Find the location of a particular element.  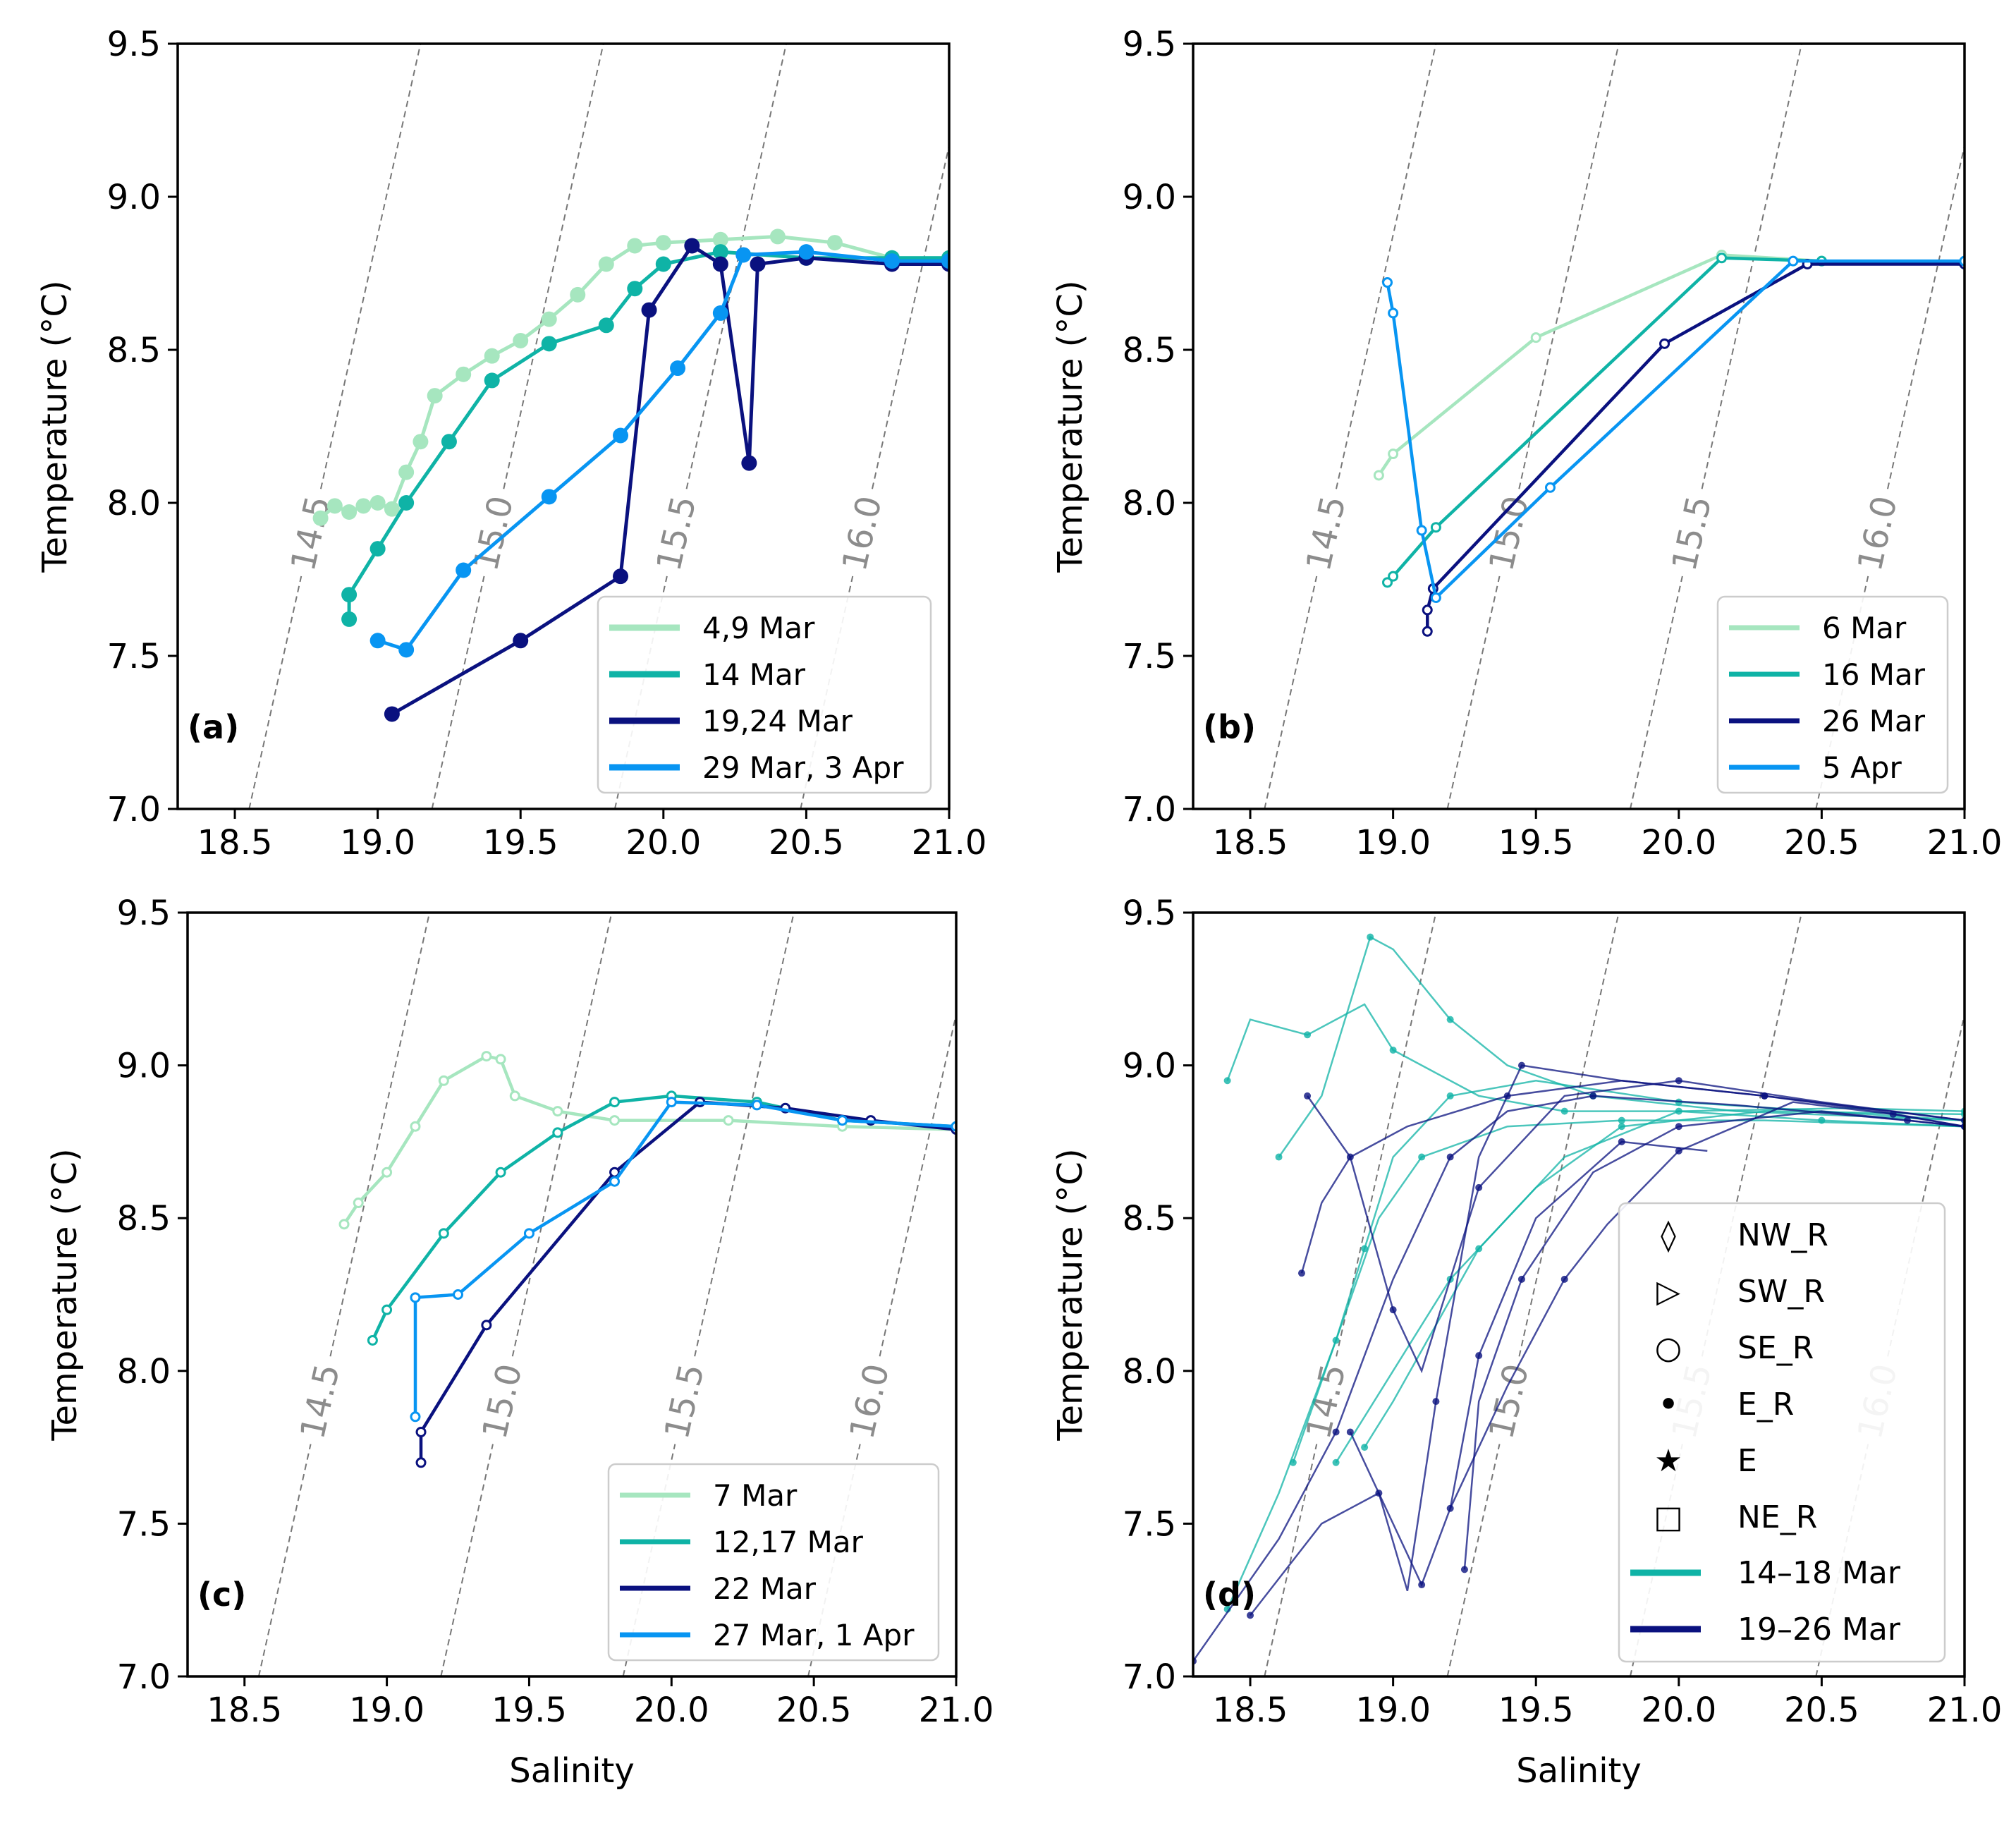

legend-label: 26 Mar is located at coordinates (1874, 721).